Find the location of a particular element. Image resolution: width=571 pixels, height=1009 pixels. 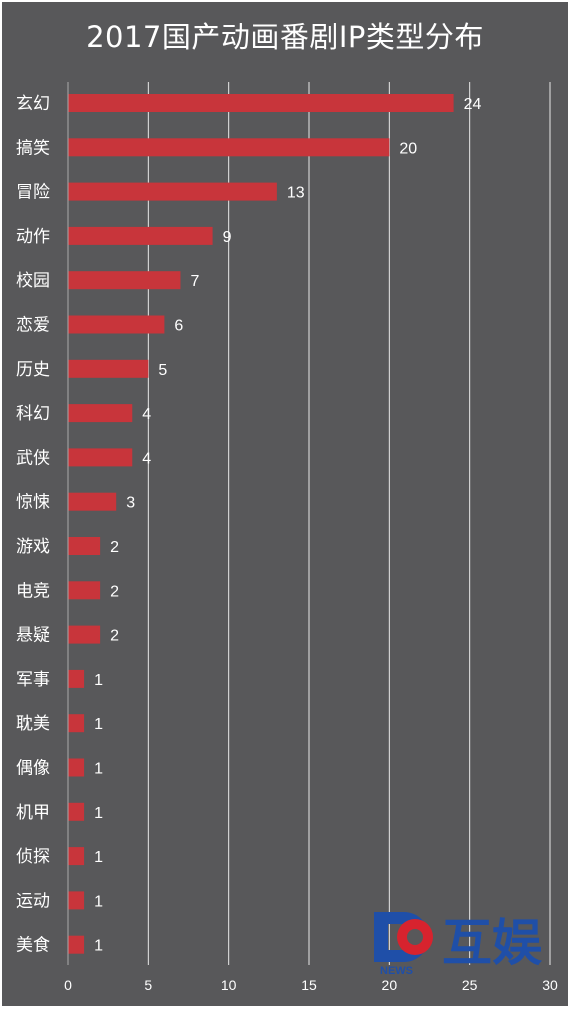

value-label-11: 2 is located at coordinates (114, 591).